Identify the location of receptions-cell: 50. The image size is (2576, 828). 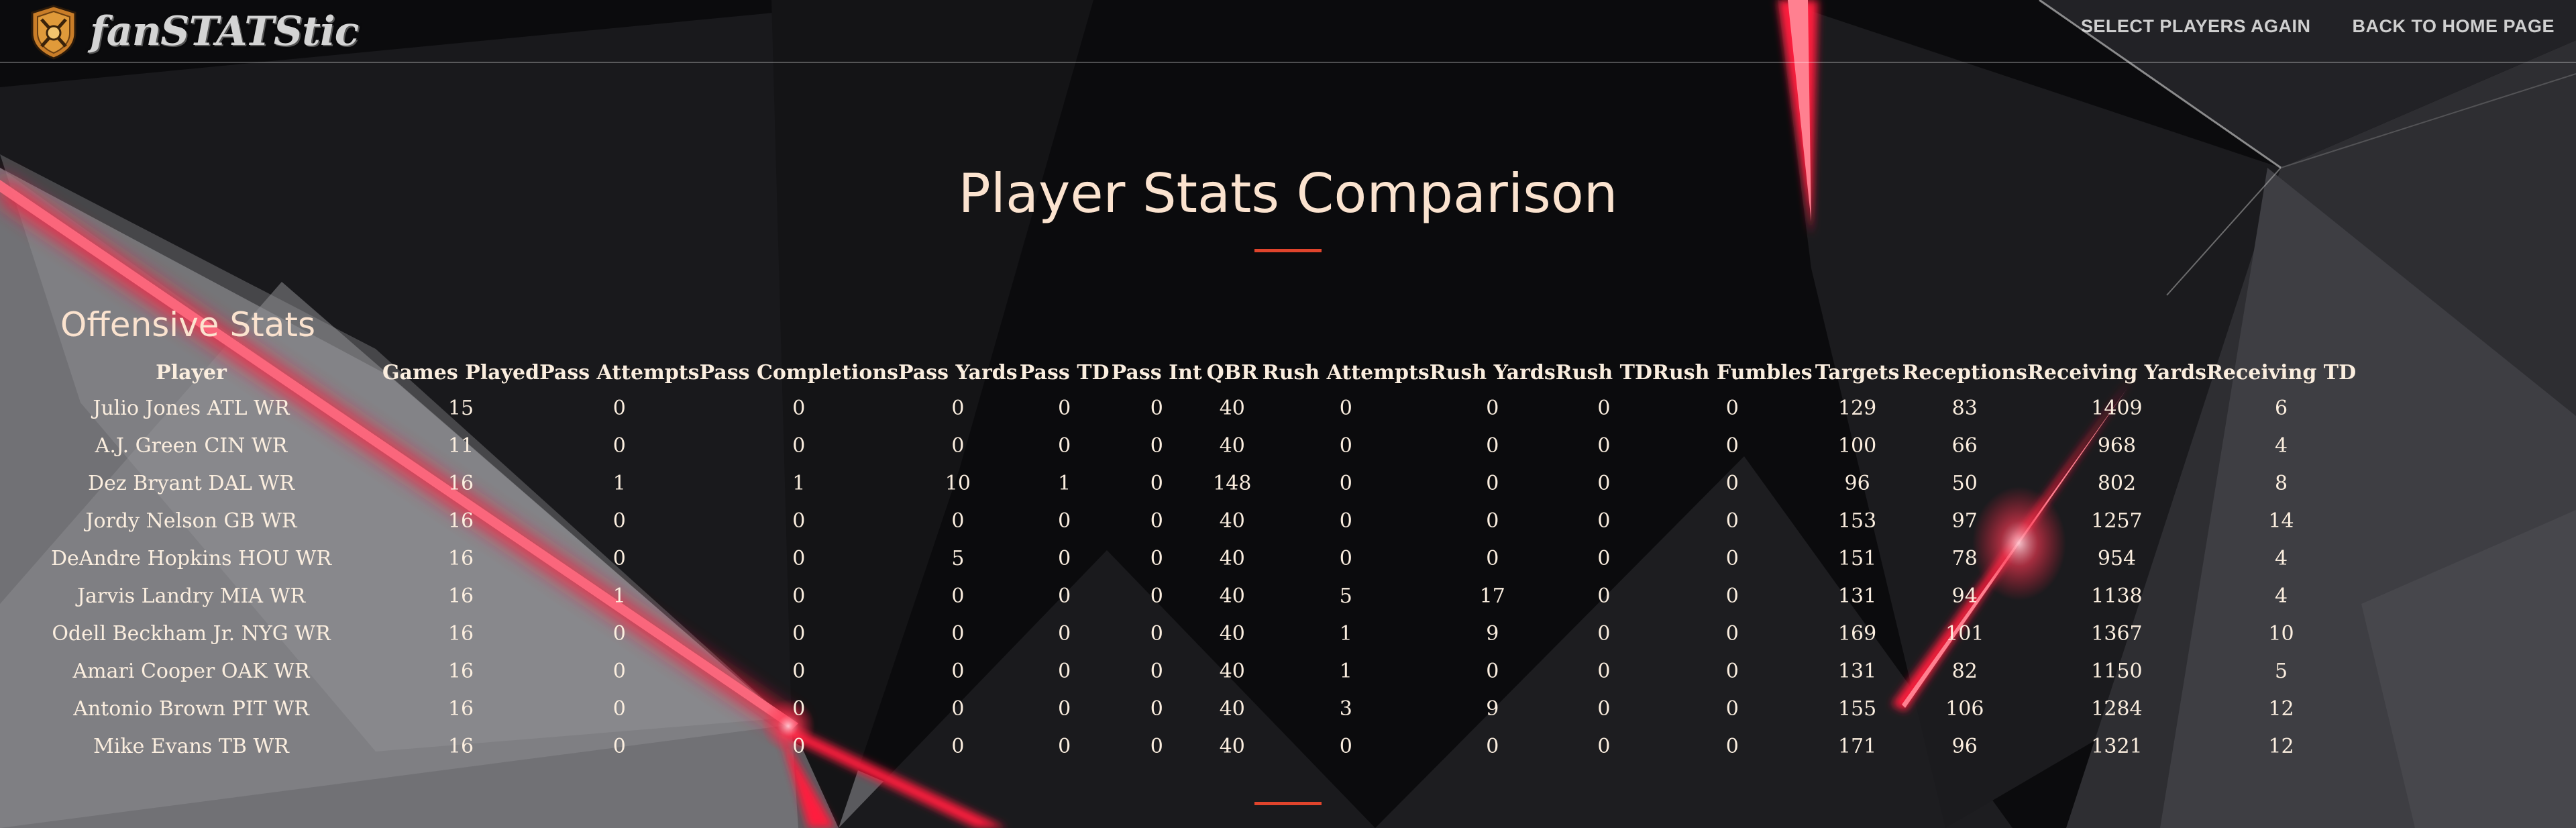
(1964, 483).